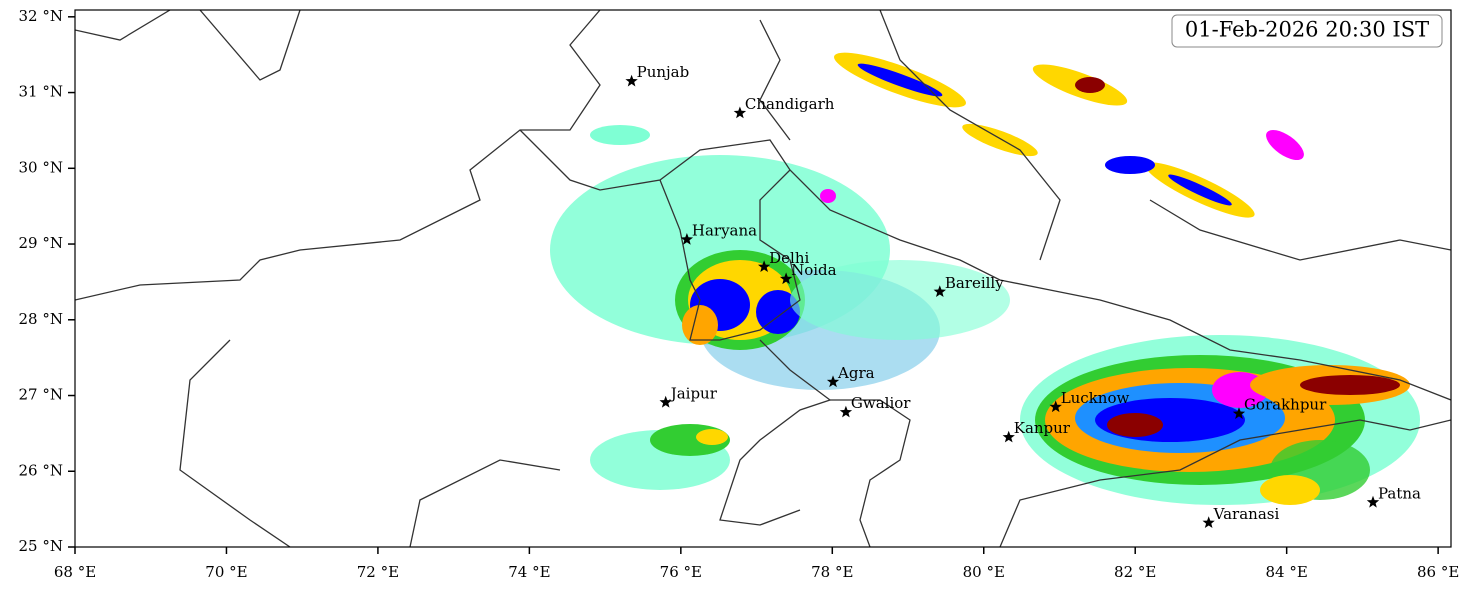 The height and width of the screenshot is (591, 1471). Describe the element at coordinates (378, 572) in the screenshot. I see `x-tick-label: 72 °E` at that location.